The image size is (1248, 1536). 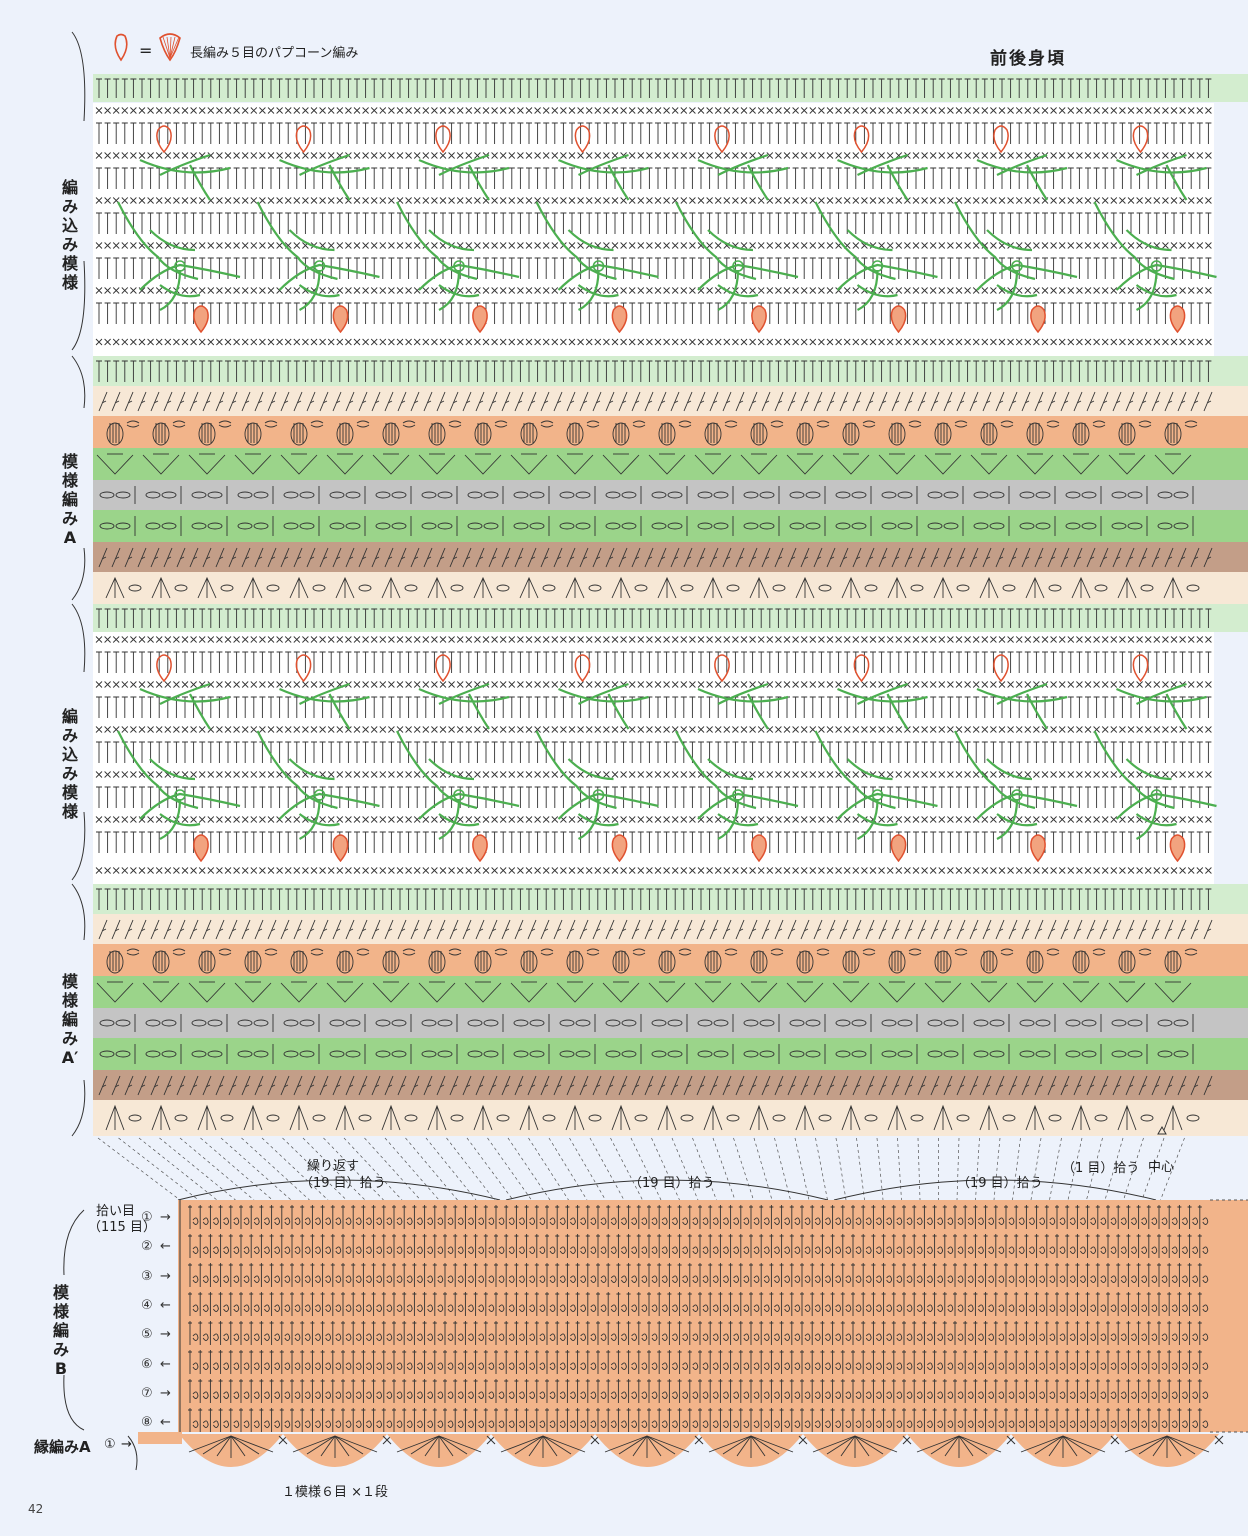 I want to click on border-repeat-note: １模様６目 ×１段, so click(x=335, y=1492).